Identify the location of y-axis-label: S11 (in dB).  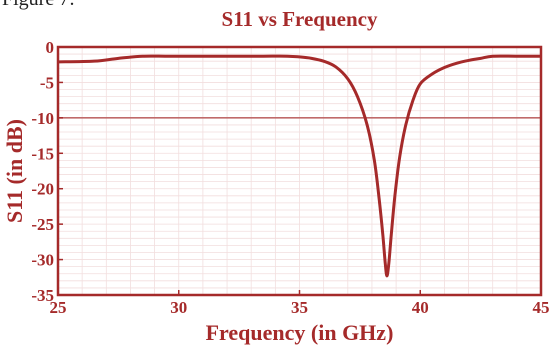
(14, 171).